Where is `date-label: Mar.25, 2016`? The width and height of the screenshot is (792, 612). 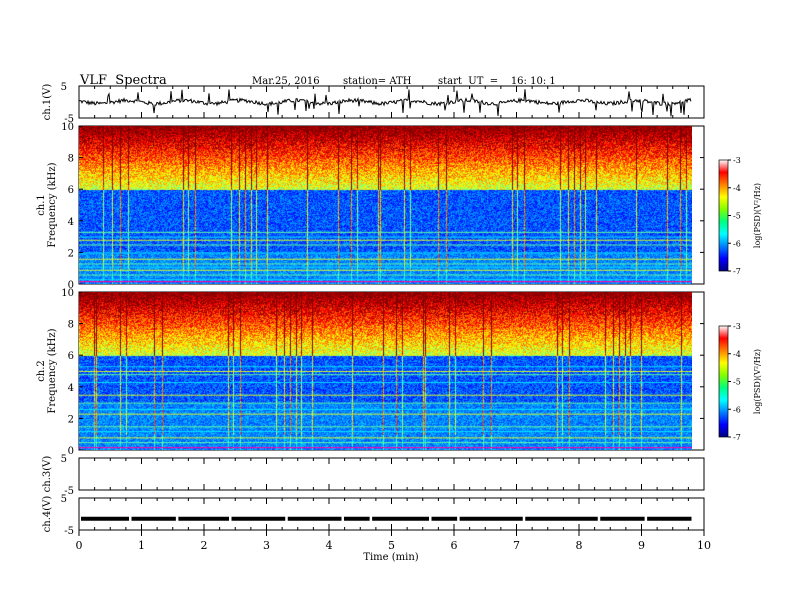 date-label: Mar.25, 2016 is located at coordinates (286, 81).